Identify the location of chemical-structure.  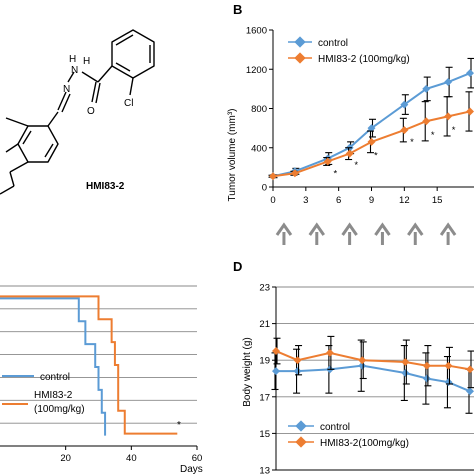
(77, 112).